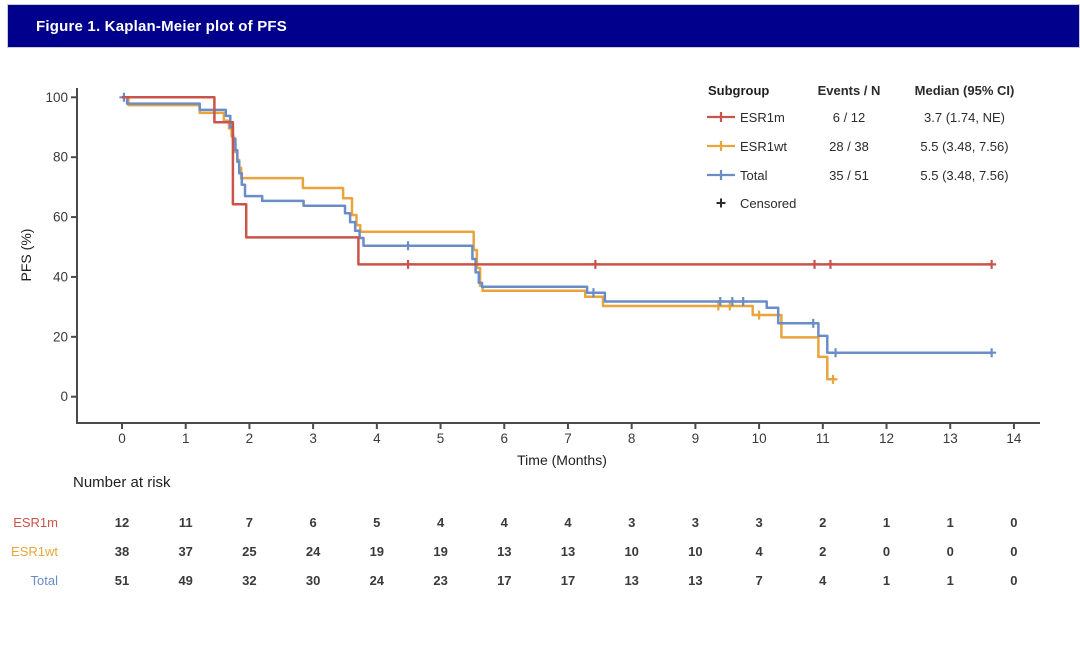 The height and width of the screenshot is (645, 1080). I want to click on legend-row-censored: Censored, so click(875, 203).